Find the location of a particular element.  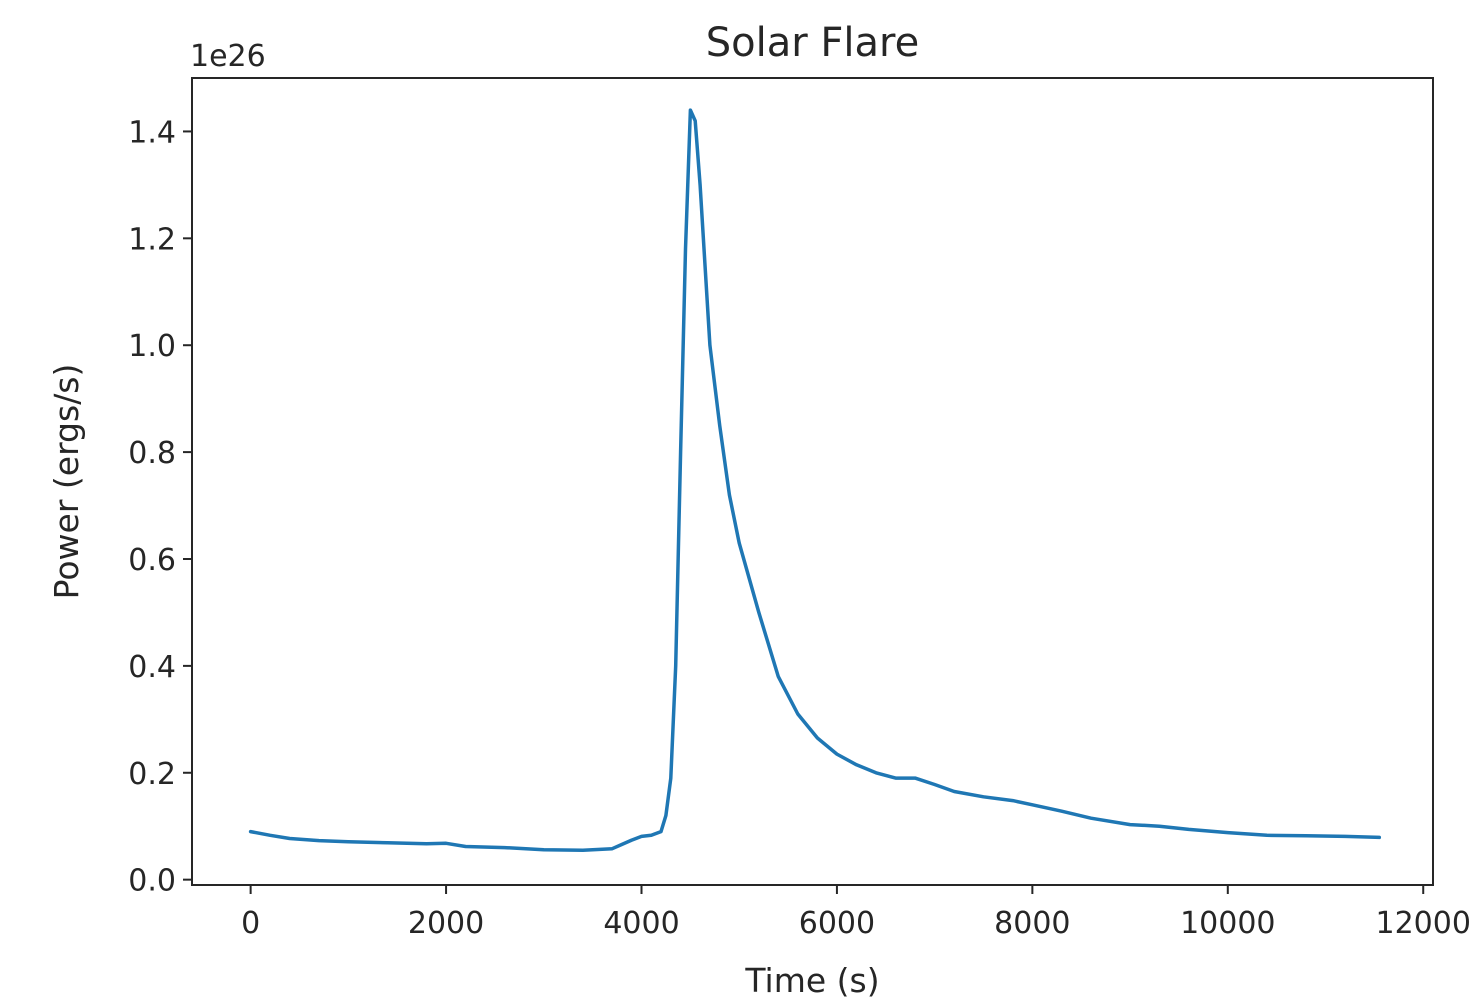

chart-title: Solar Flare is located at coordinates (812, 43).